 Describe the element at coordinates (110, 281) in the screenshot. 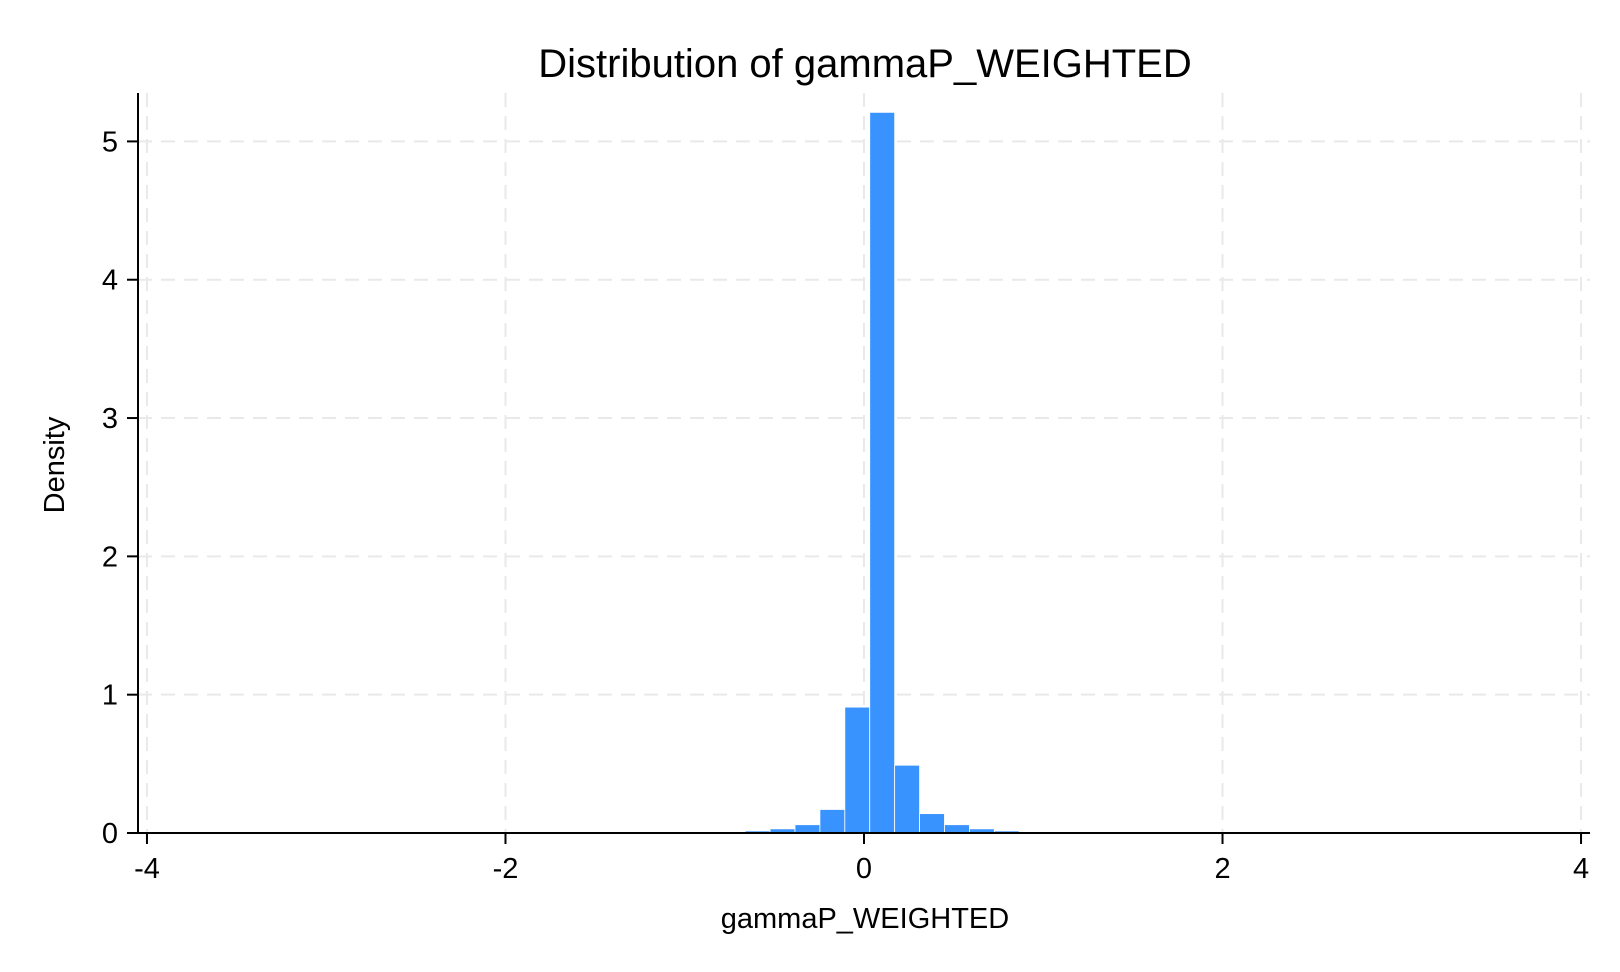

I see `y-tick-label: 4` at that location.